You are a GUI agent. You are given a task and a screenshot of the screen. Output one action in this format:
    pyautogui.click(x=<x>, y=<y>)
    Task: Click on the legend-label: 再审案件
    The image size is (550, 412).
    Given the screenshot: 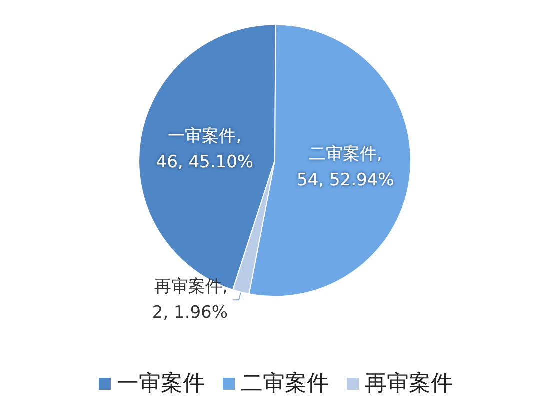 What is the action you would take?
    pyautogui.click(x=409, y=384)
    